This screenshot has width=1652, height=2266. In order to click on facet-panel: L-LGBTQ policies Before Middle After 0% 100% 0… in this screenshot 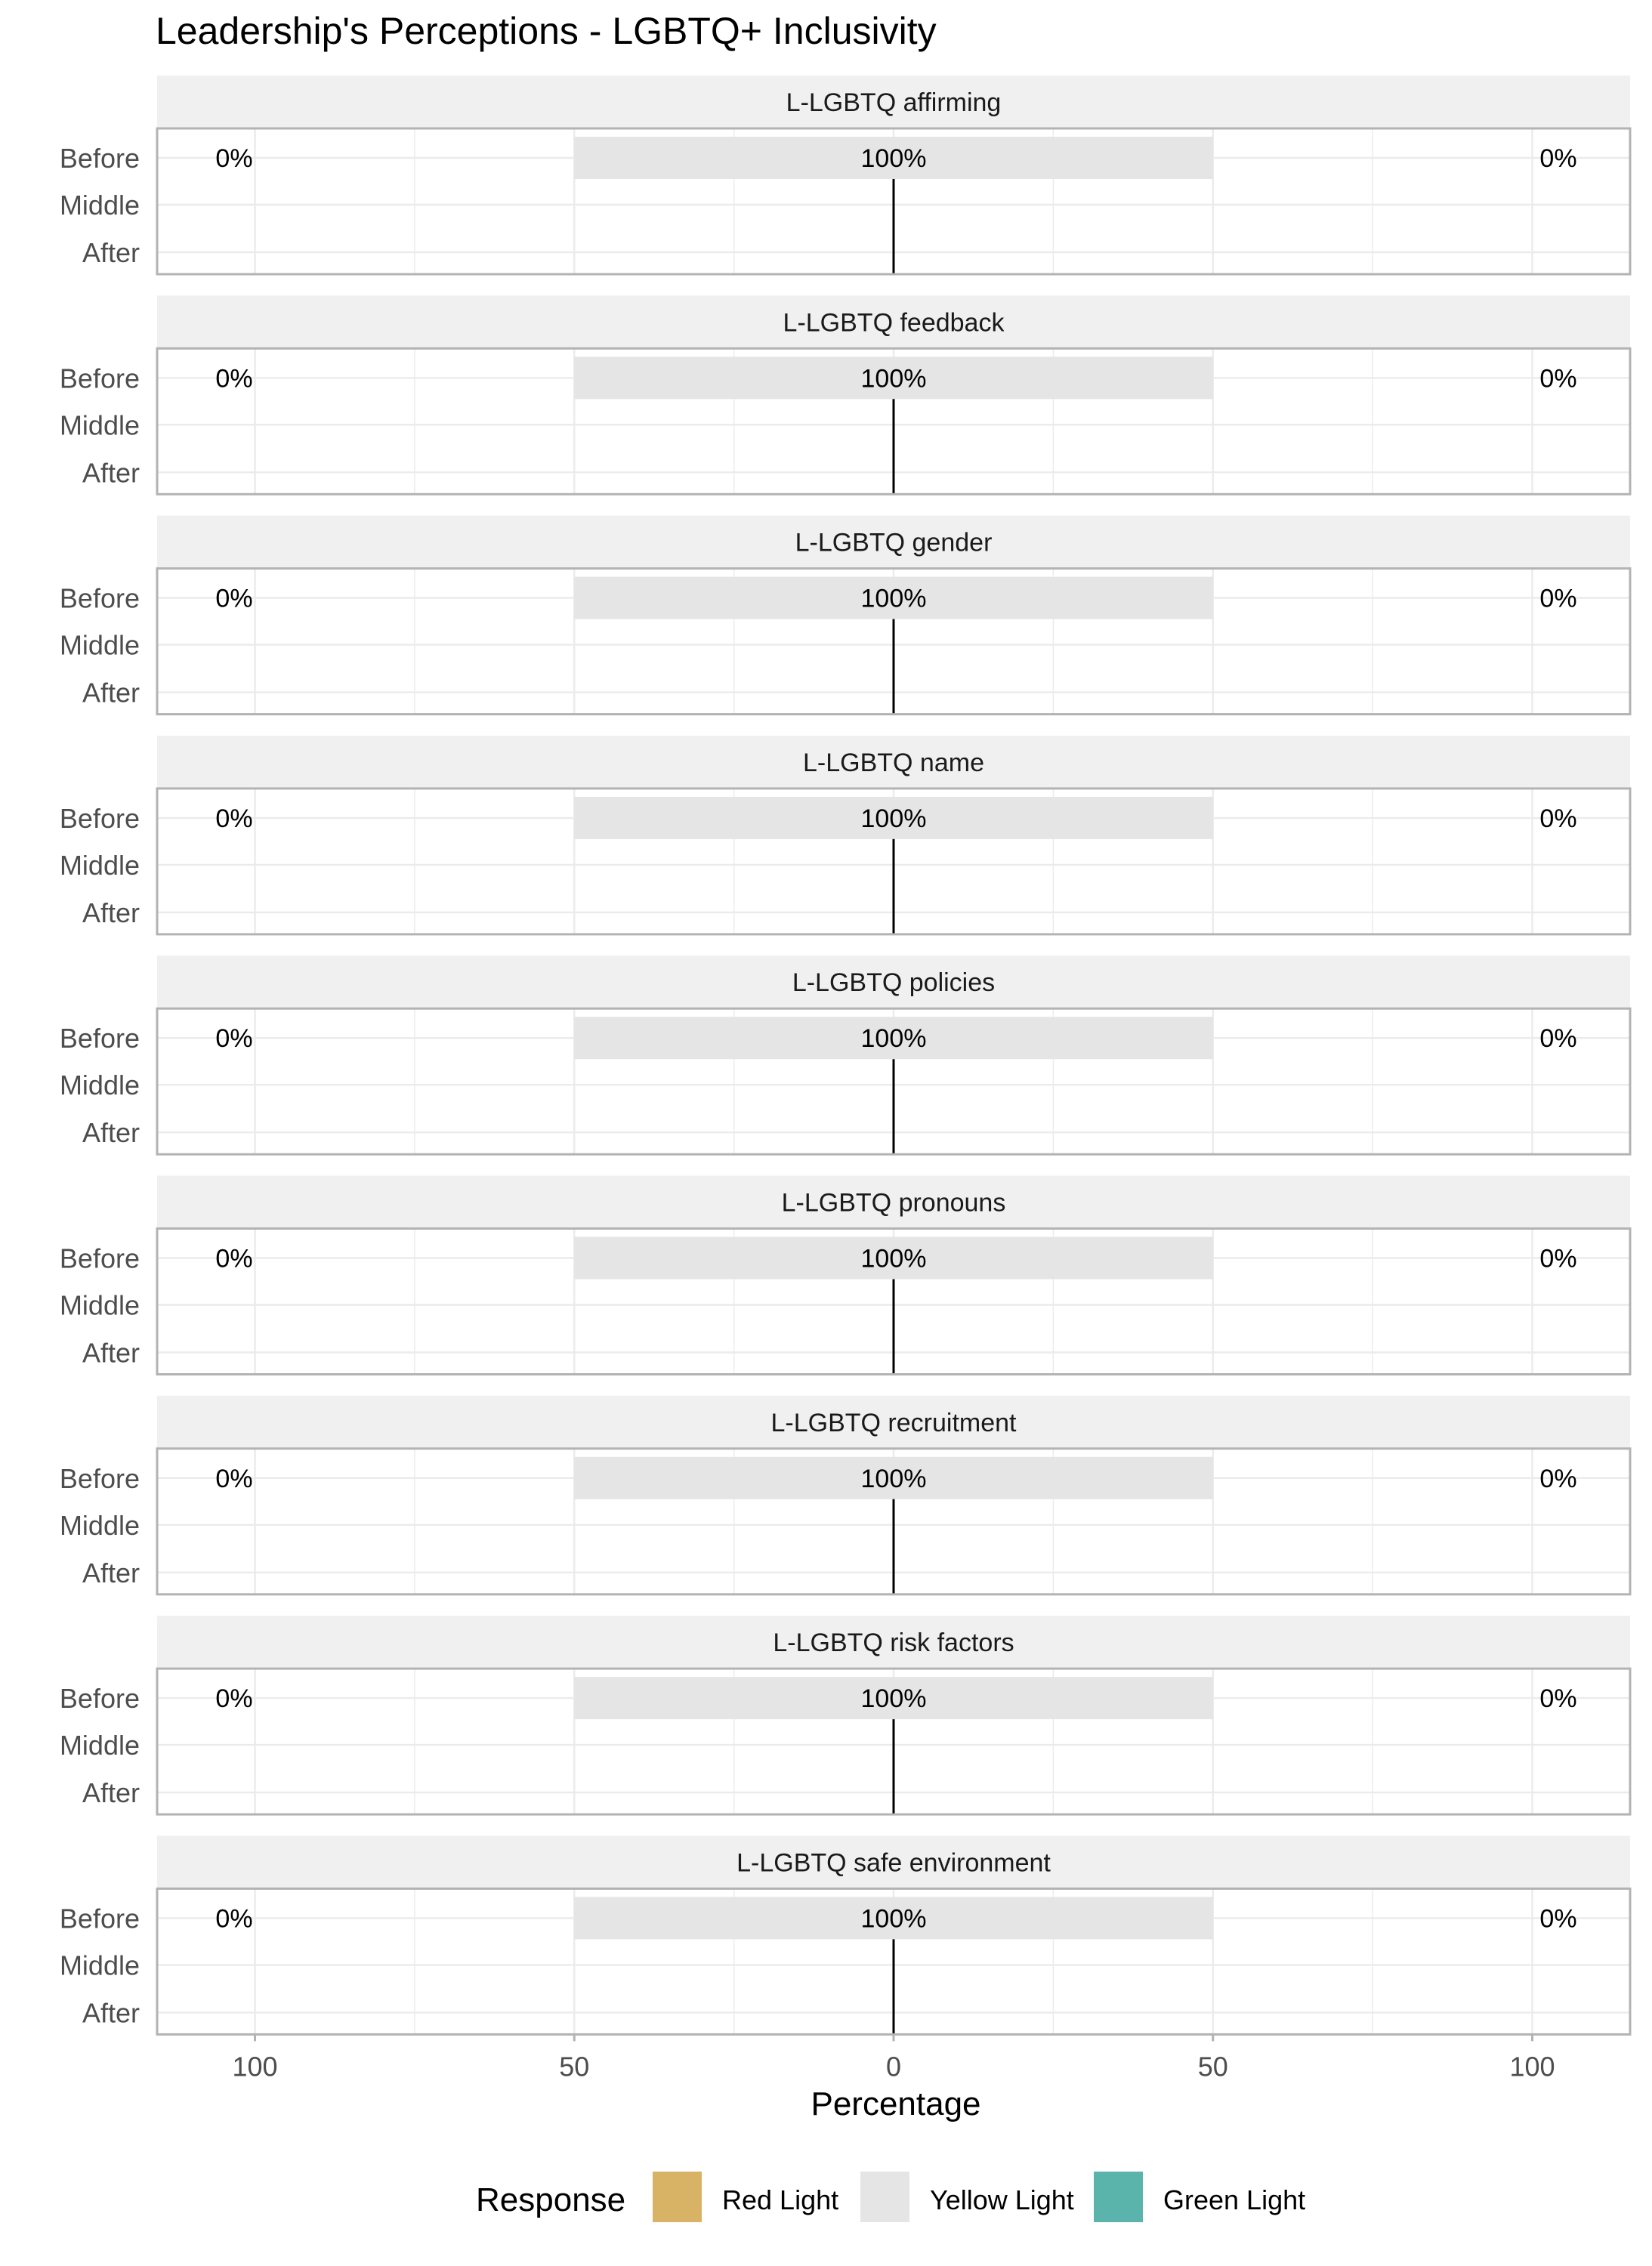, I will do `click(846, 1055)`.